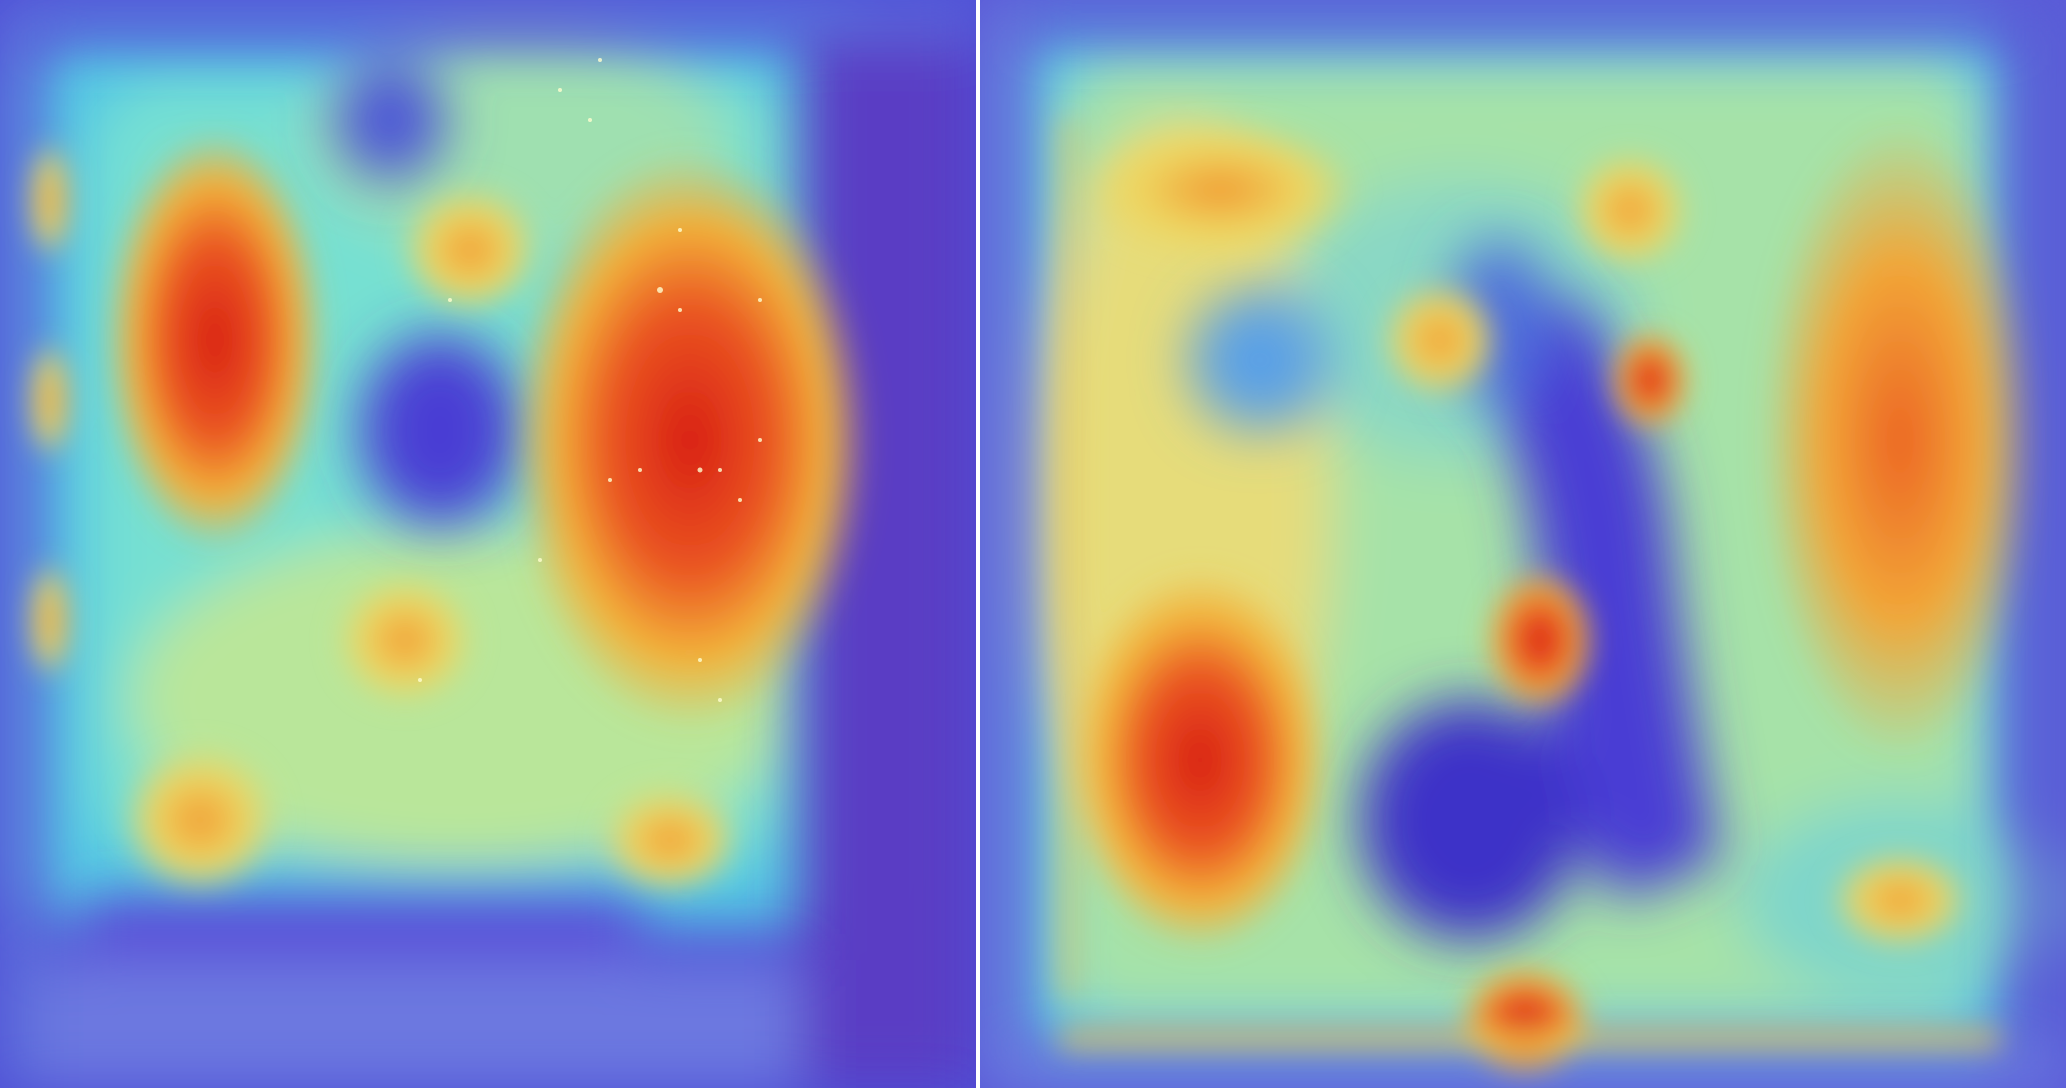 The height and width of the screenshot is (1088, 2066). I want to click on right-cool-band, so click(1585, 595).